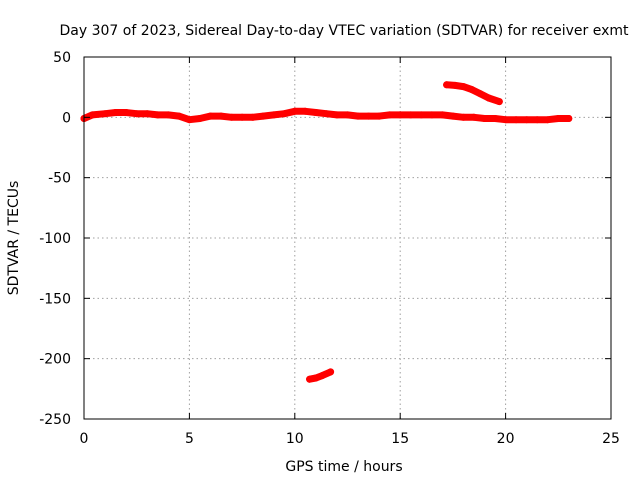 Image resolution: width=640 pixels, height=480 pixels. I want to click on x-tick-label: 25, so click(611, 439).